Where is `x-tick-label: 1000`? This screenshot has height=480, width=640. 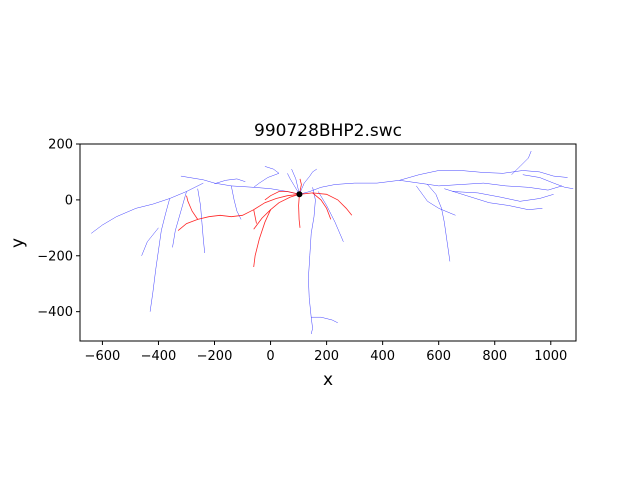 x-tick-label: 1000 is located at coordinates (550, 356).